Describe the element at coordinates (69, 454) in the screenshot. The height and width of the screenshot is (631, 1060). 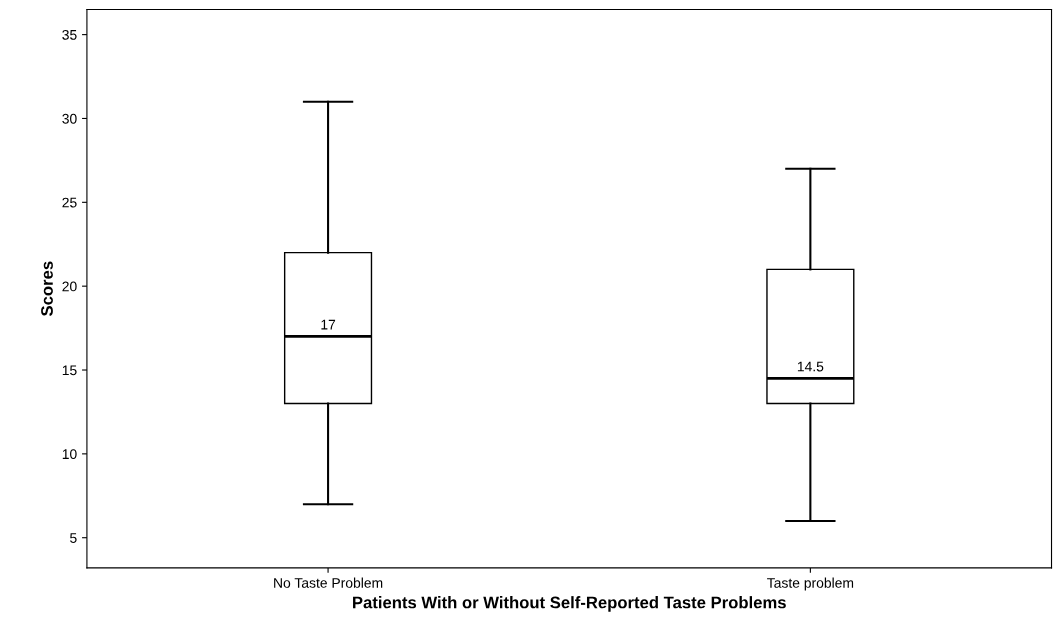
I see `y-tick-label: 10` at that location.